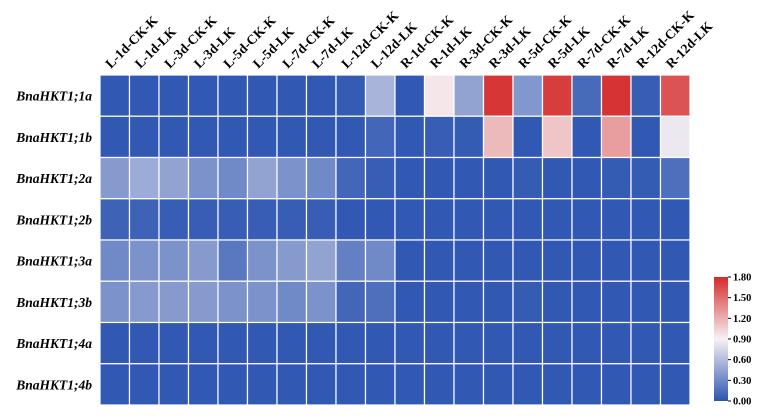  Describe the element at coordinates (53, 178) in the screenshot. I see `row-label: BnaHKT1;2a` at that location.